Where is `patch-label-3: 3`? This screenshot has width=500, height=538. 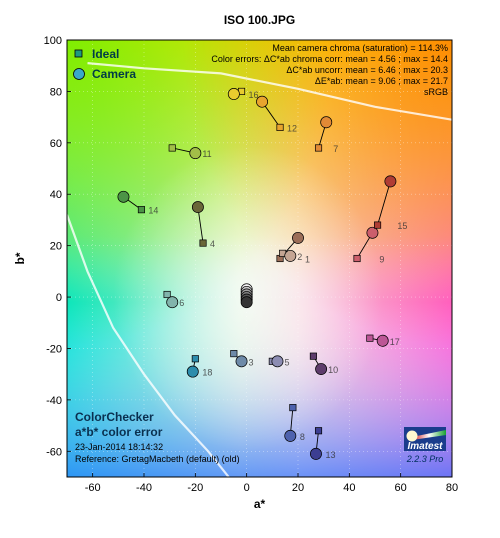
patch-label-3: 3 is located at coordinates (251, 362).